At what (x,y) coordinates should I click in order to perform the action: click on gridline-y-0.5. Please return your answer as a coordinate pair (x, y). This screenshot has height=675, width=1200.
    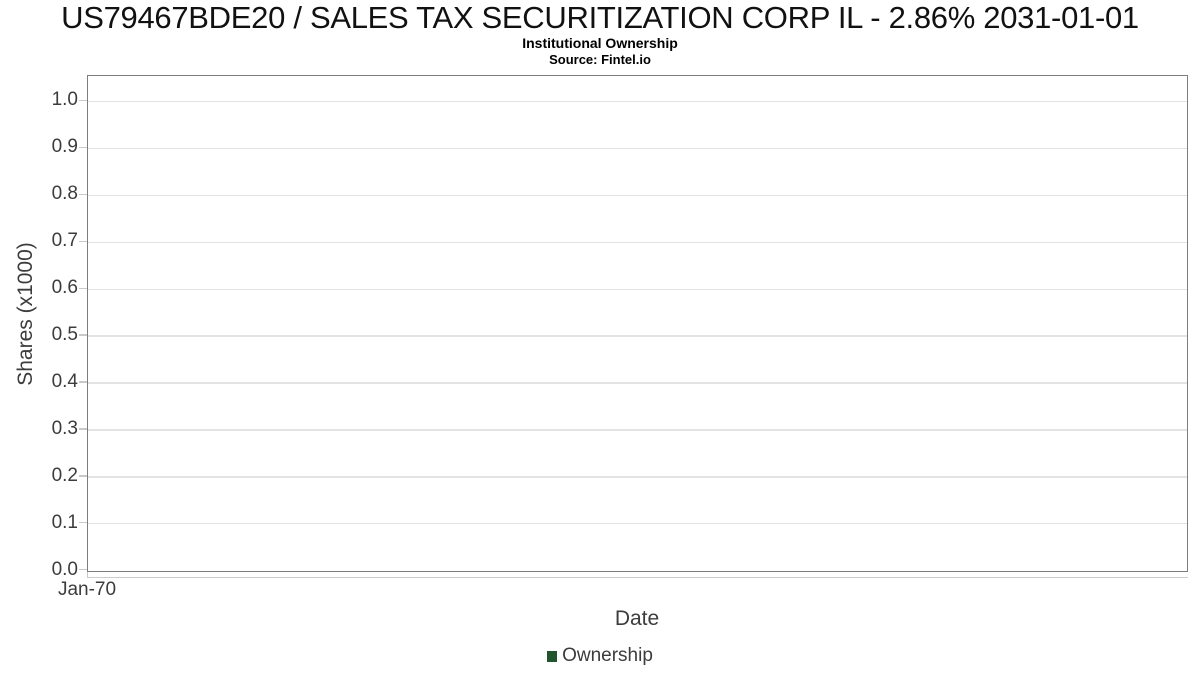
    Looking at the image, I should click on (637, 336).